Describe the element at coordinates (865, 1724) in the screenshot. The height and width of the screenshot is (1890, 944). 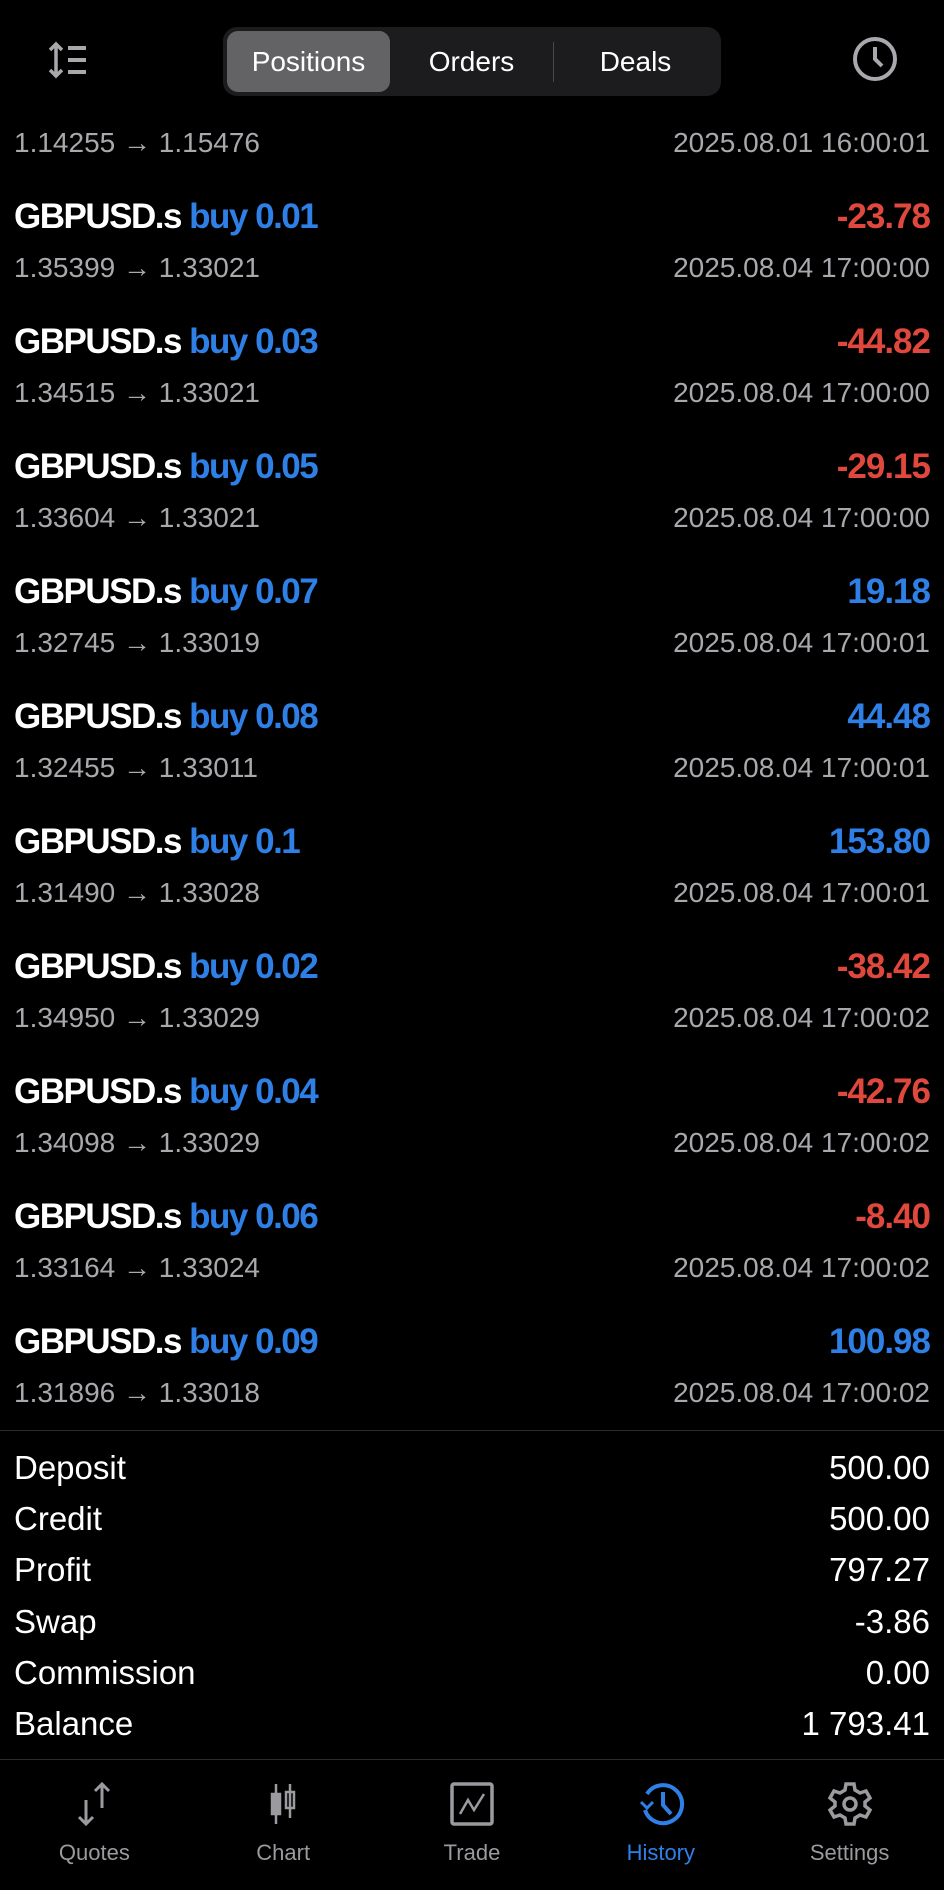
I see `summary-value: 1 793.41` at that location.